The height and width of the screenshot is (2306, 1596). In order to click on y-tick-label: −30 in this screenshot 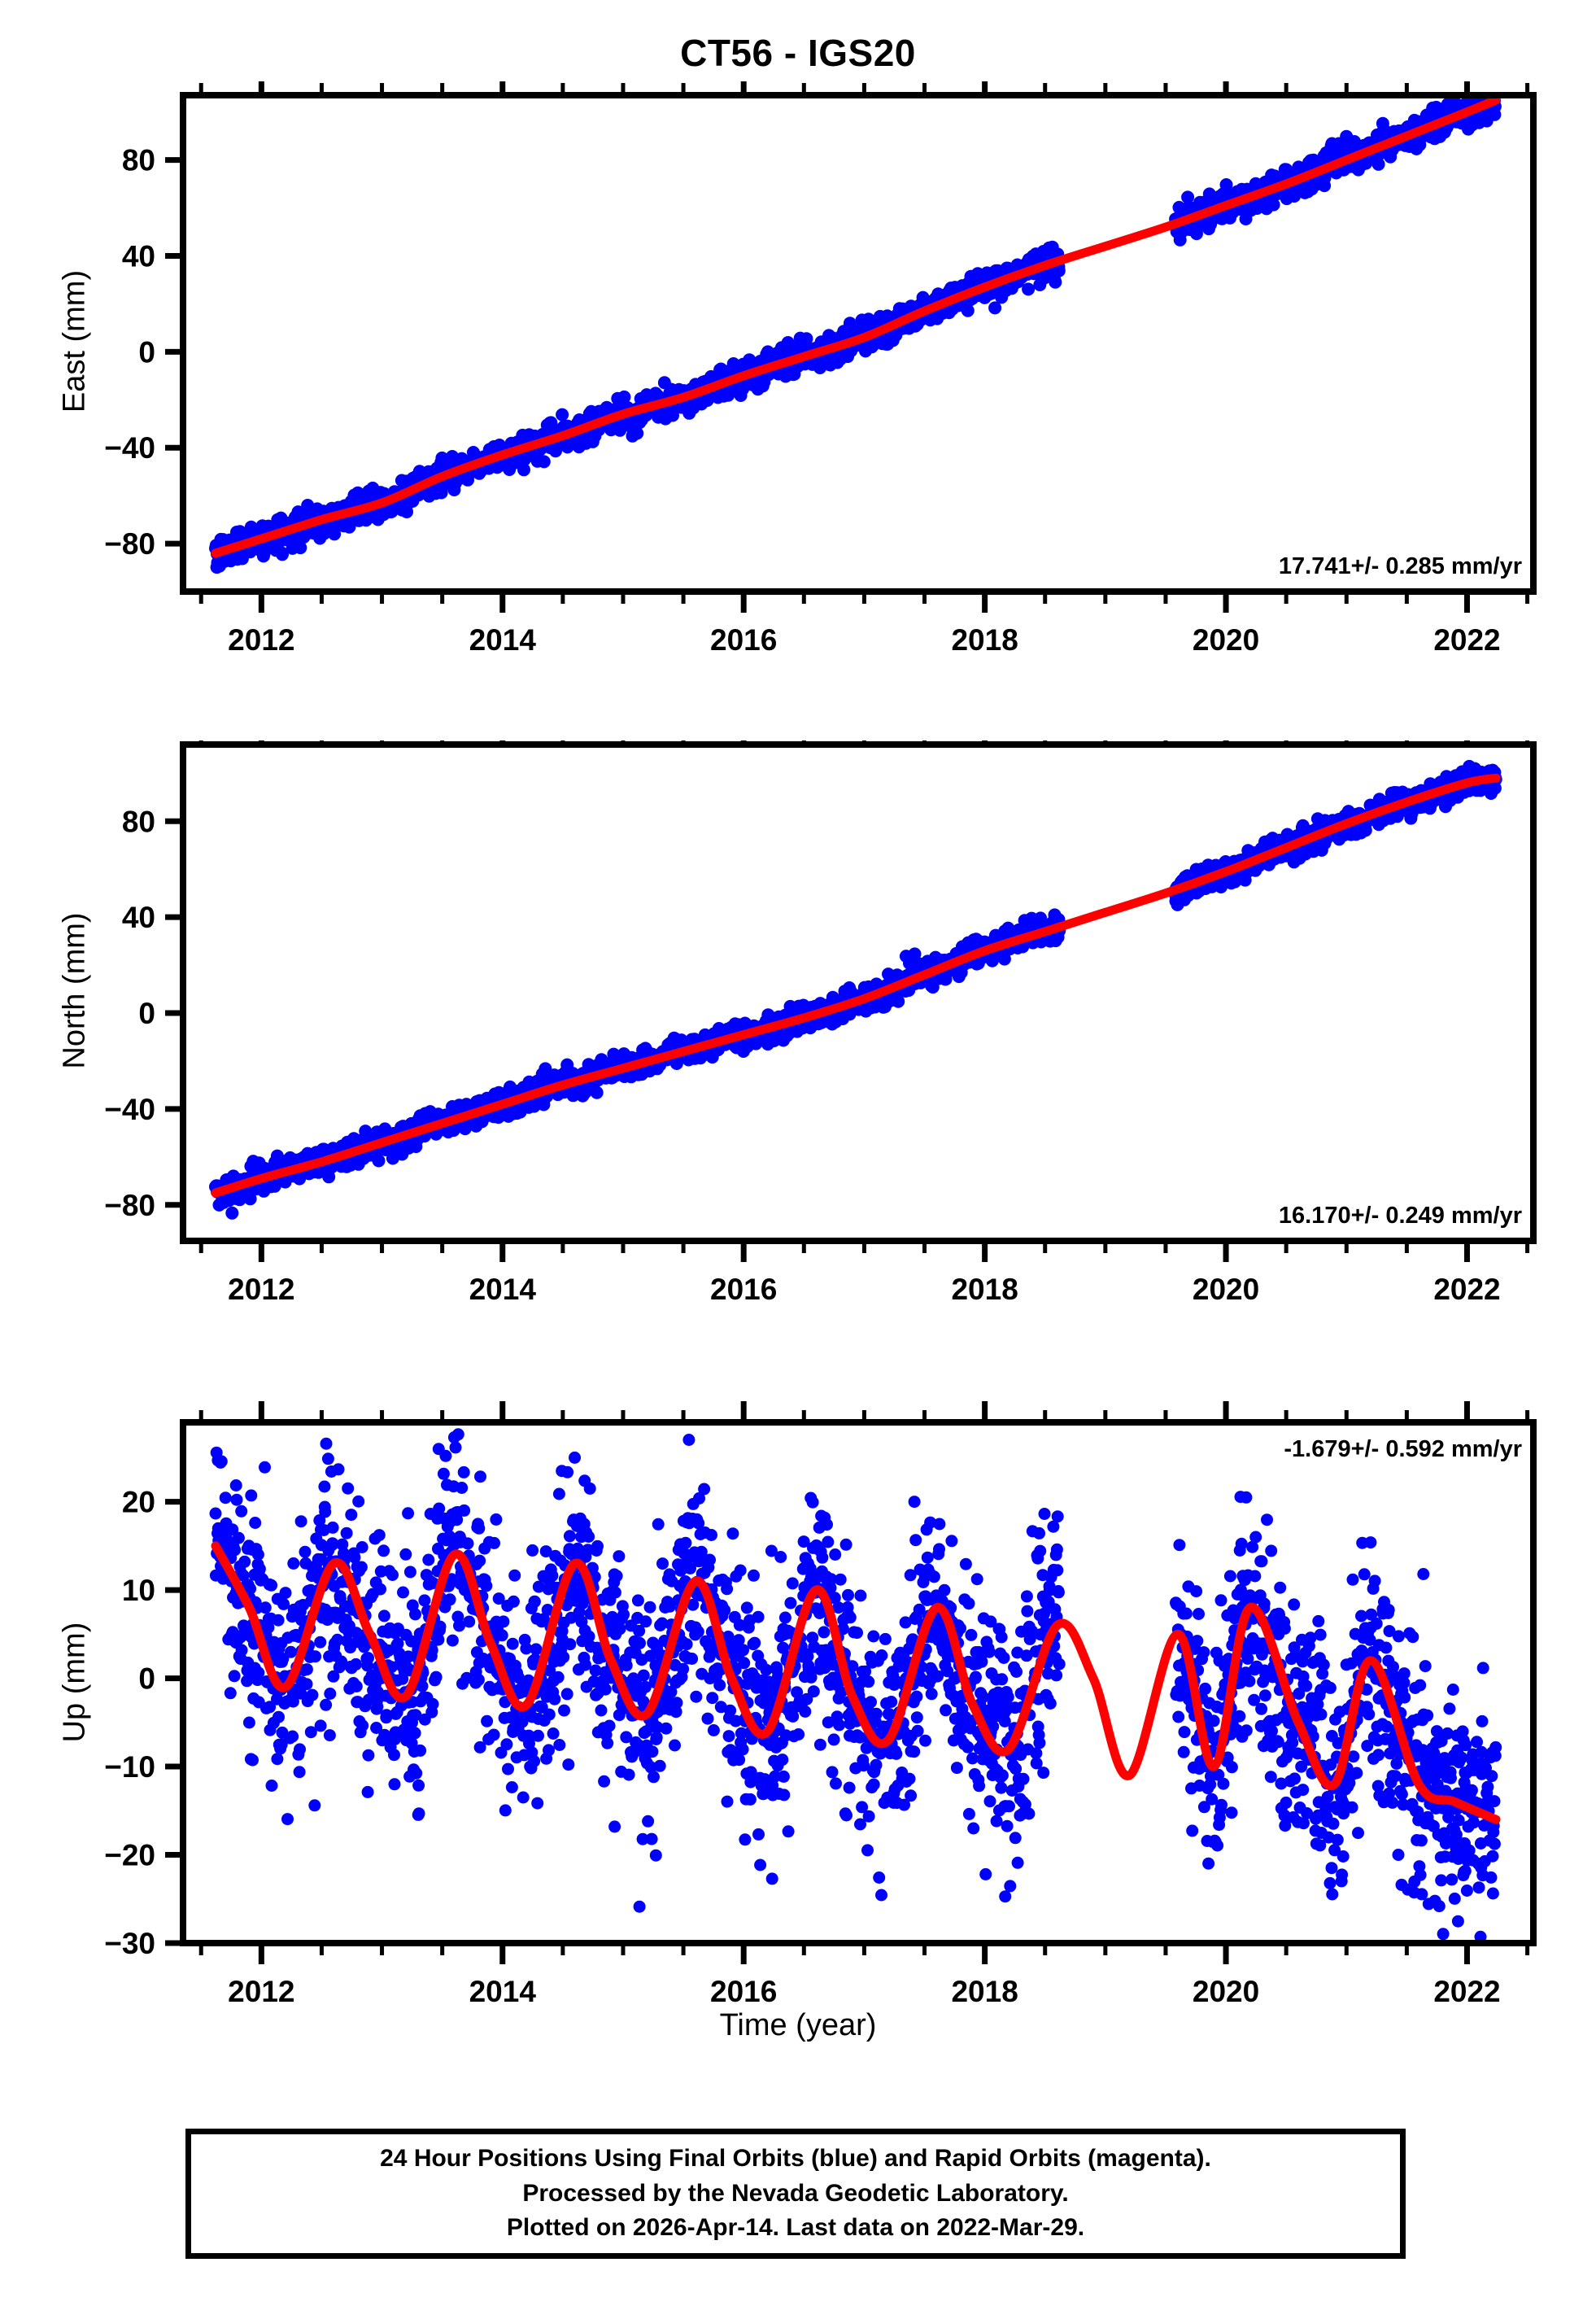, I will do `click(129, 1943)`.